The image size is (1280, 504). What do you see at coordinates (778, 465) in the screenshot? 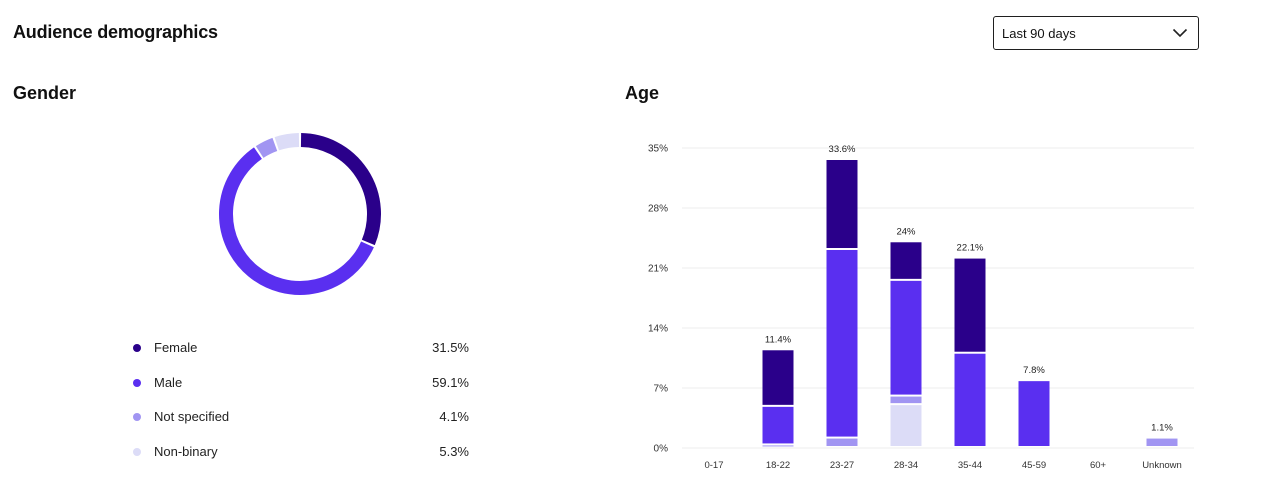
I see `x-tick-label: 18-22` at bounding box center [778, 465].